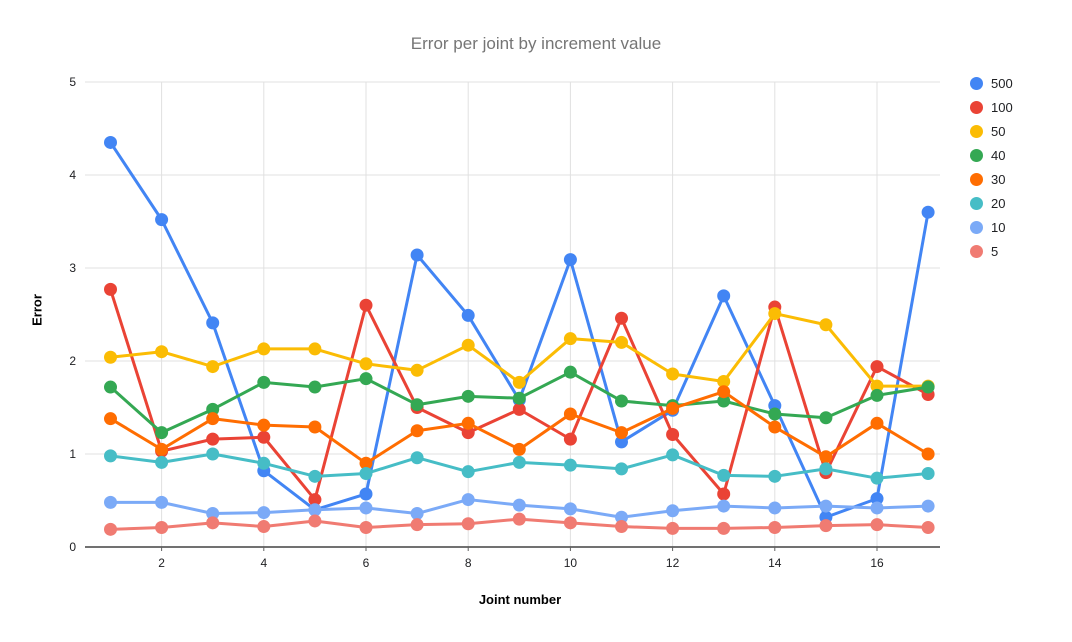 The width and height of the screenshot is (1072, 642). What do you see at coordinates (998, 131) in the screenshot?
I see `legend-label: 50` at bounding box center [998, 131].